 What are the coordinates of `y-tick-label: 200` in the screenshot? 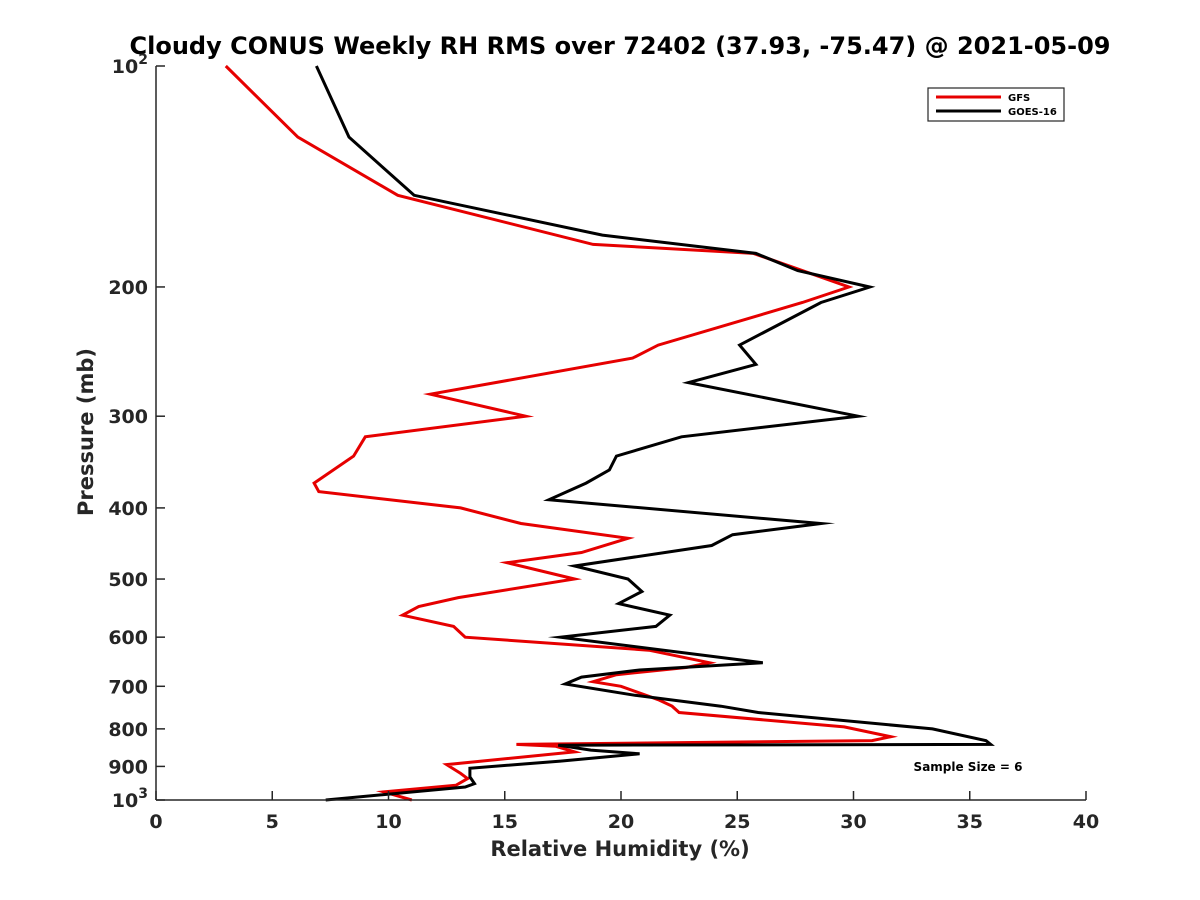 It's located at (128, 288).